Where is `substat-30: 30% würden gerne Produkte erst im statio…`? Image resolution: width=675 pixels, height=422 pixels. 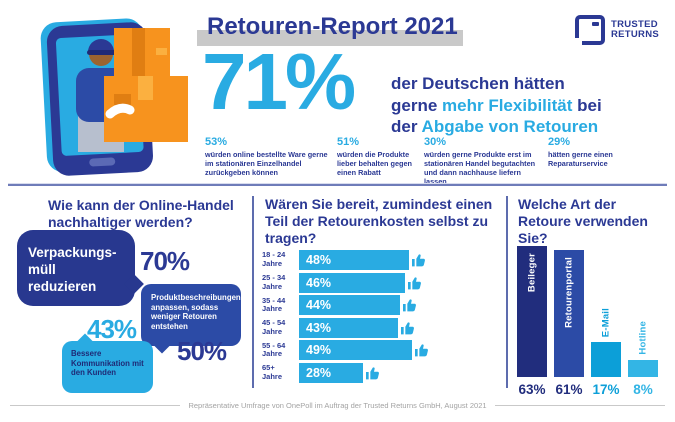 substat-30: 30% würden gerne Produkte erst im statio… is located at coordinates (481, 161).